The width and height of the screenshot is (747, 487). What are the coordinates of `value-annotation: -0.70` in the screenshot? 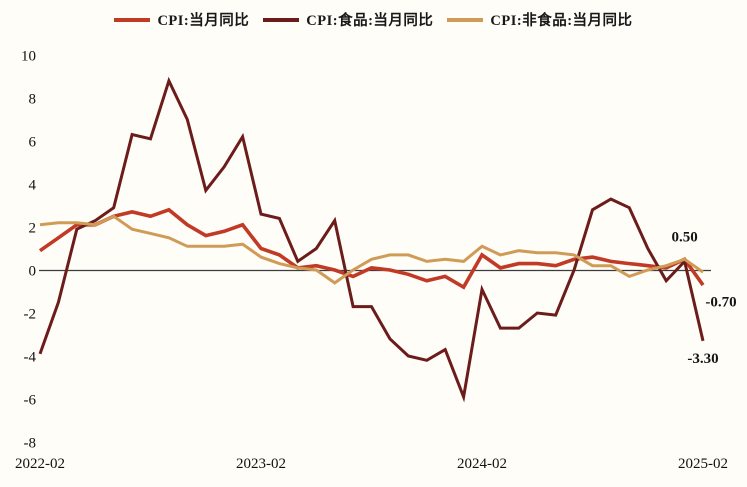 It's located at (720, 302).